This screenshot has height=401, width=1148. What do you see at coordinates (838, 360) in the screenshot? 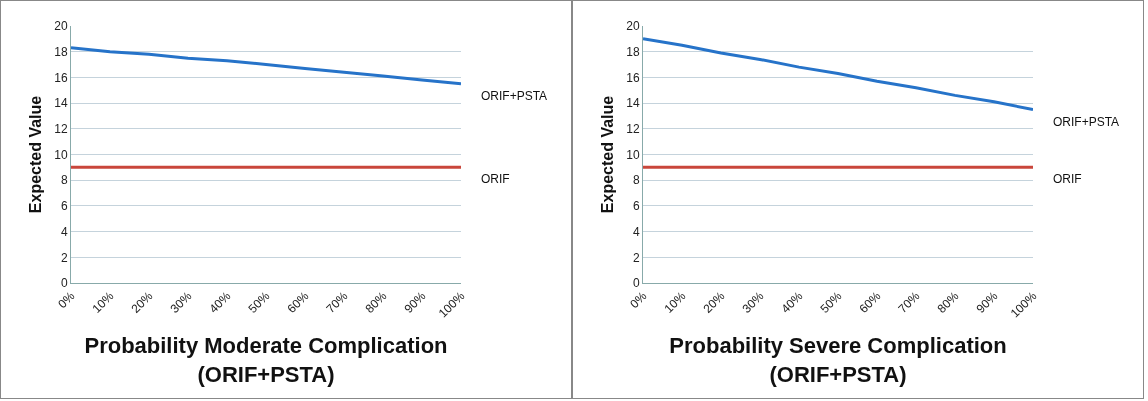
I see `x-axis-title: Probability Severe Complication (ORIF+PSTA)` at bounding box center [838, 360].